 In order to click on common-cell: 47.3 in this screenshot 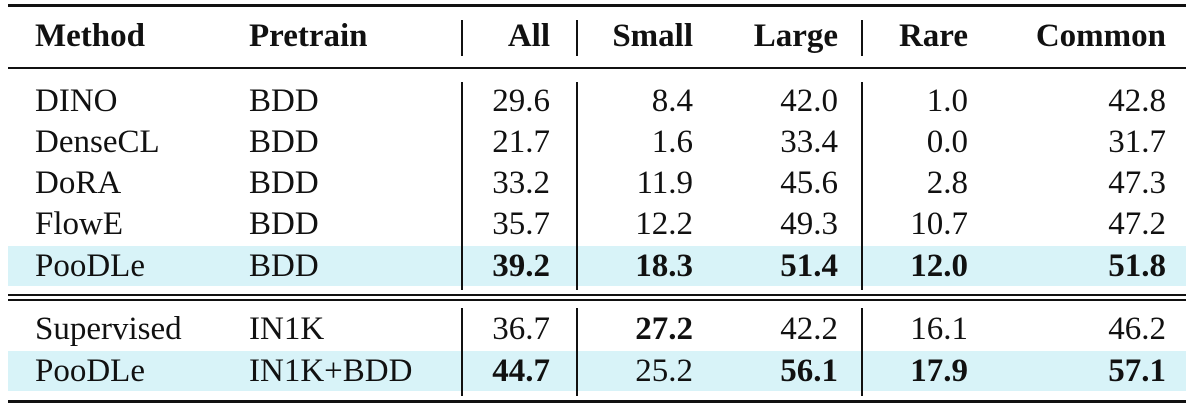, I will do `click(1137, 183)`.